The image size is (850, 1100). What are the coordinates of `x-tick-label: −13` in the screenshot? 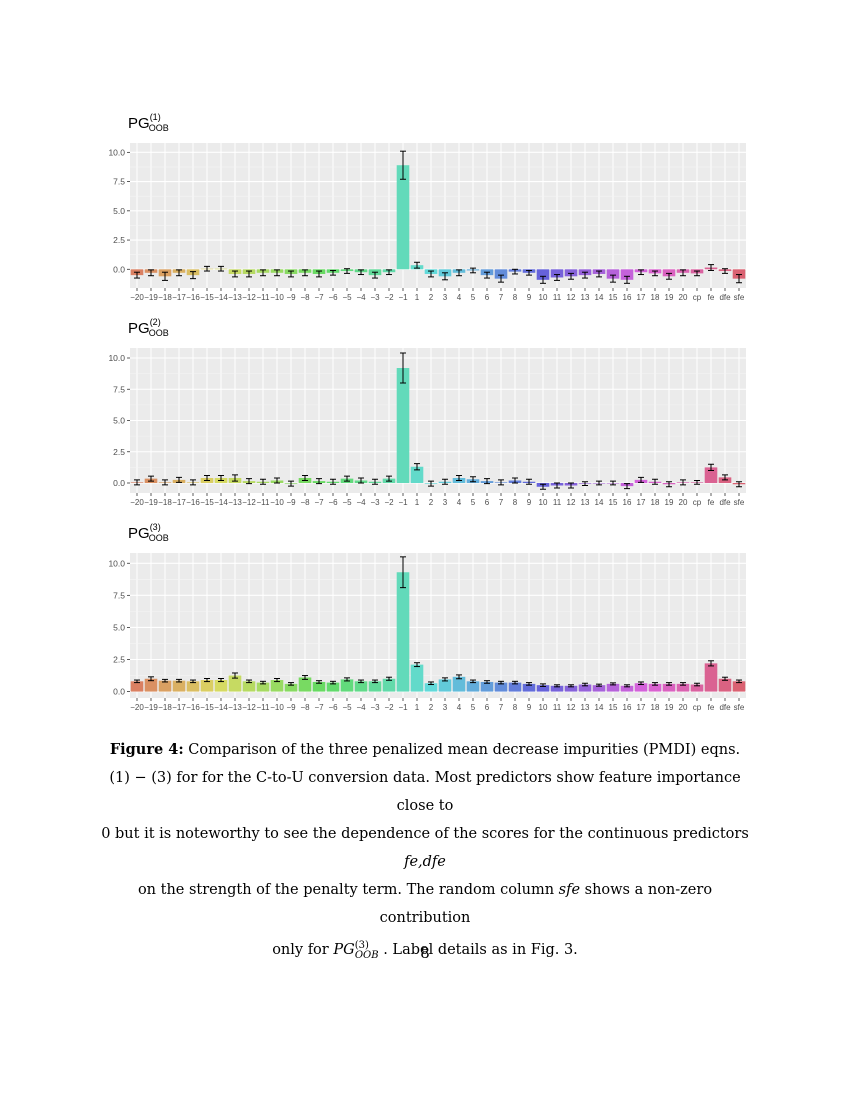 It's located at (235, 297).